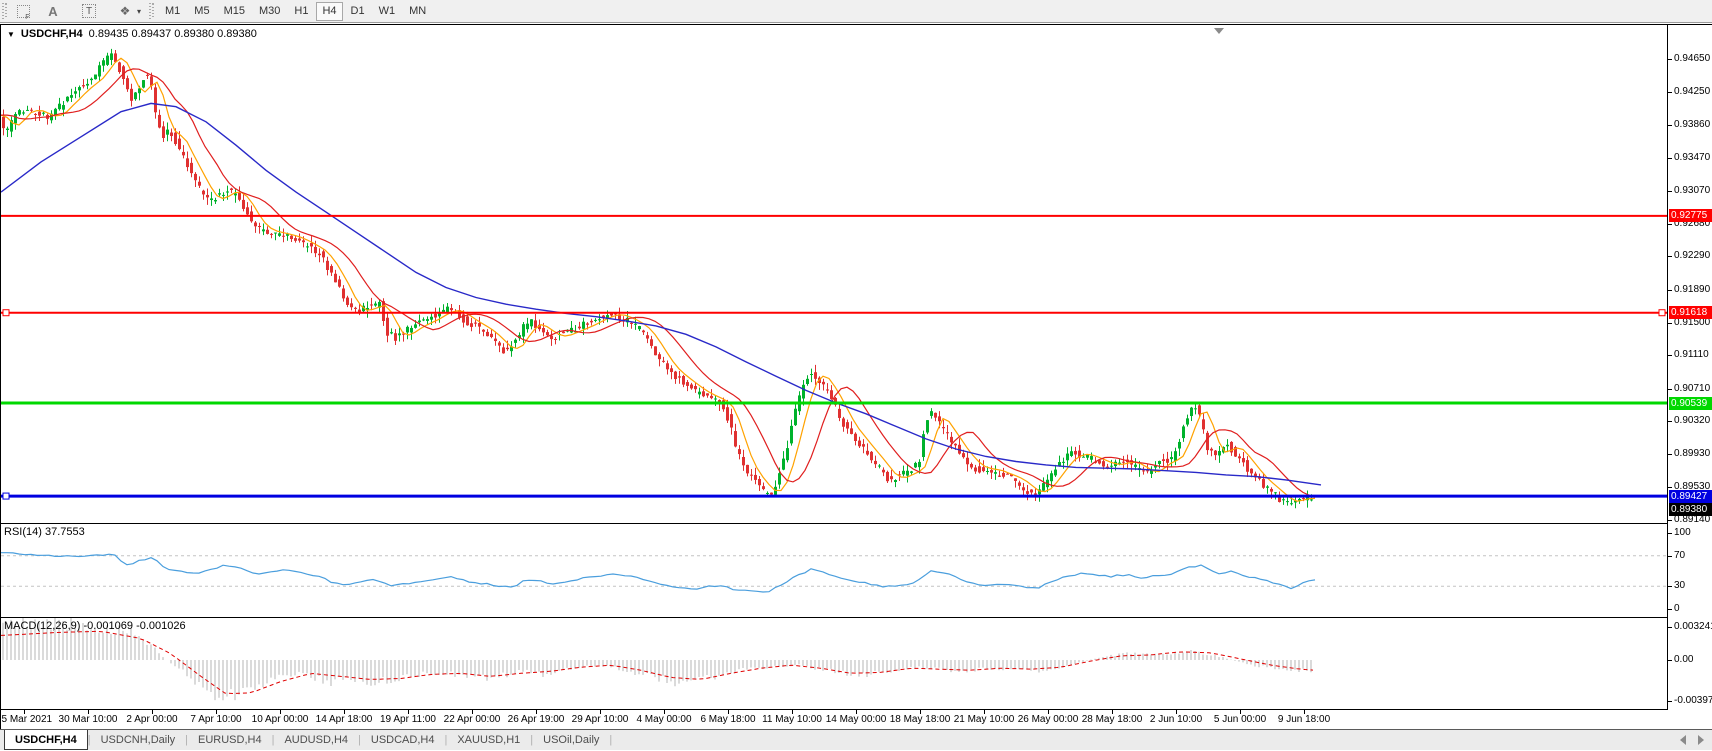  What do you see at coordinates (489, 740) in the screenshot?
I see `tab-xauusd-h1: XAUUSD,H1` at bounding box center [489, 740].